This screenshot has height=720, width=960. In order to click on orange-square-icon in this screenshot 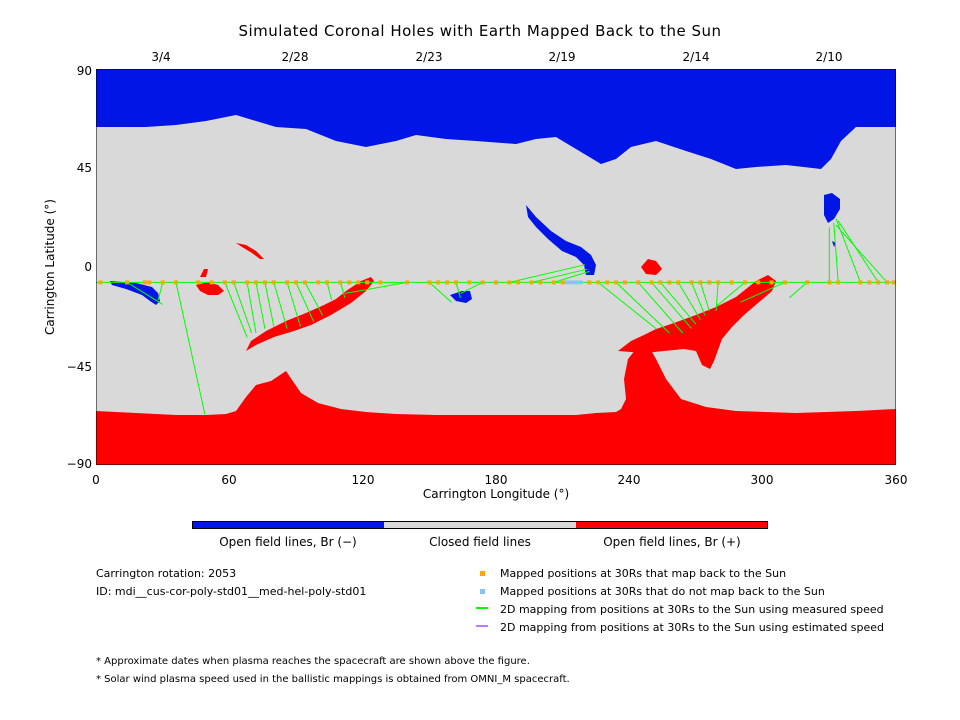, I will do `click(482, 573)`.